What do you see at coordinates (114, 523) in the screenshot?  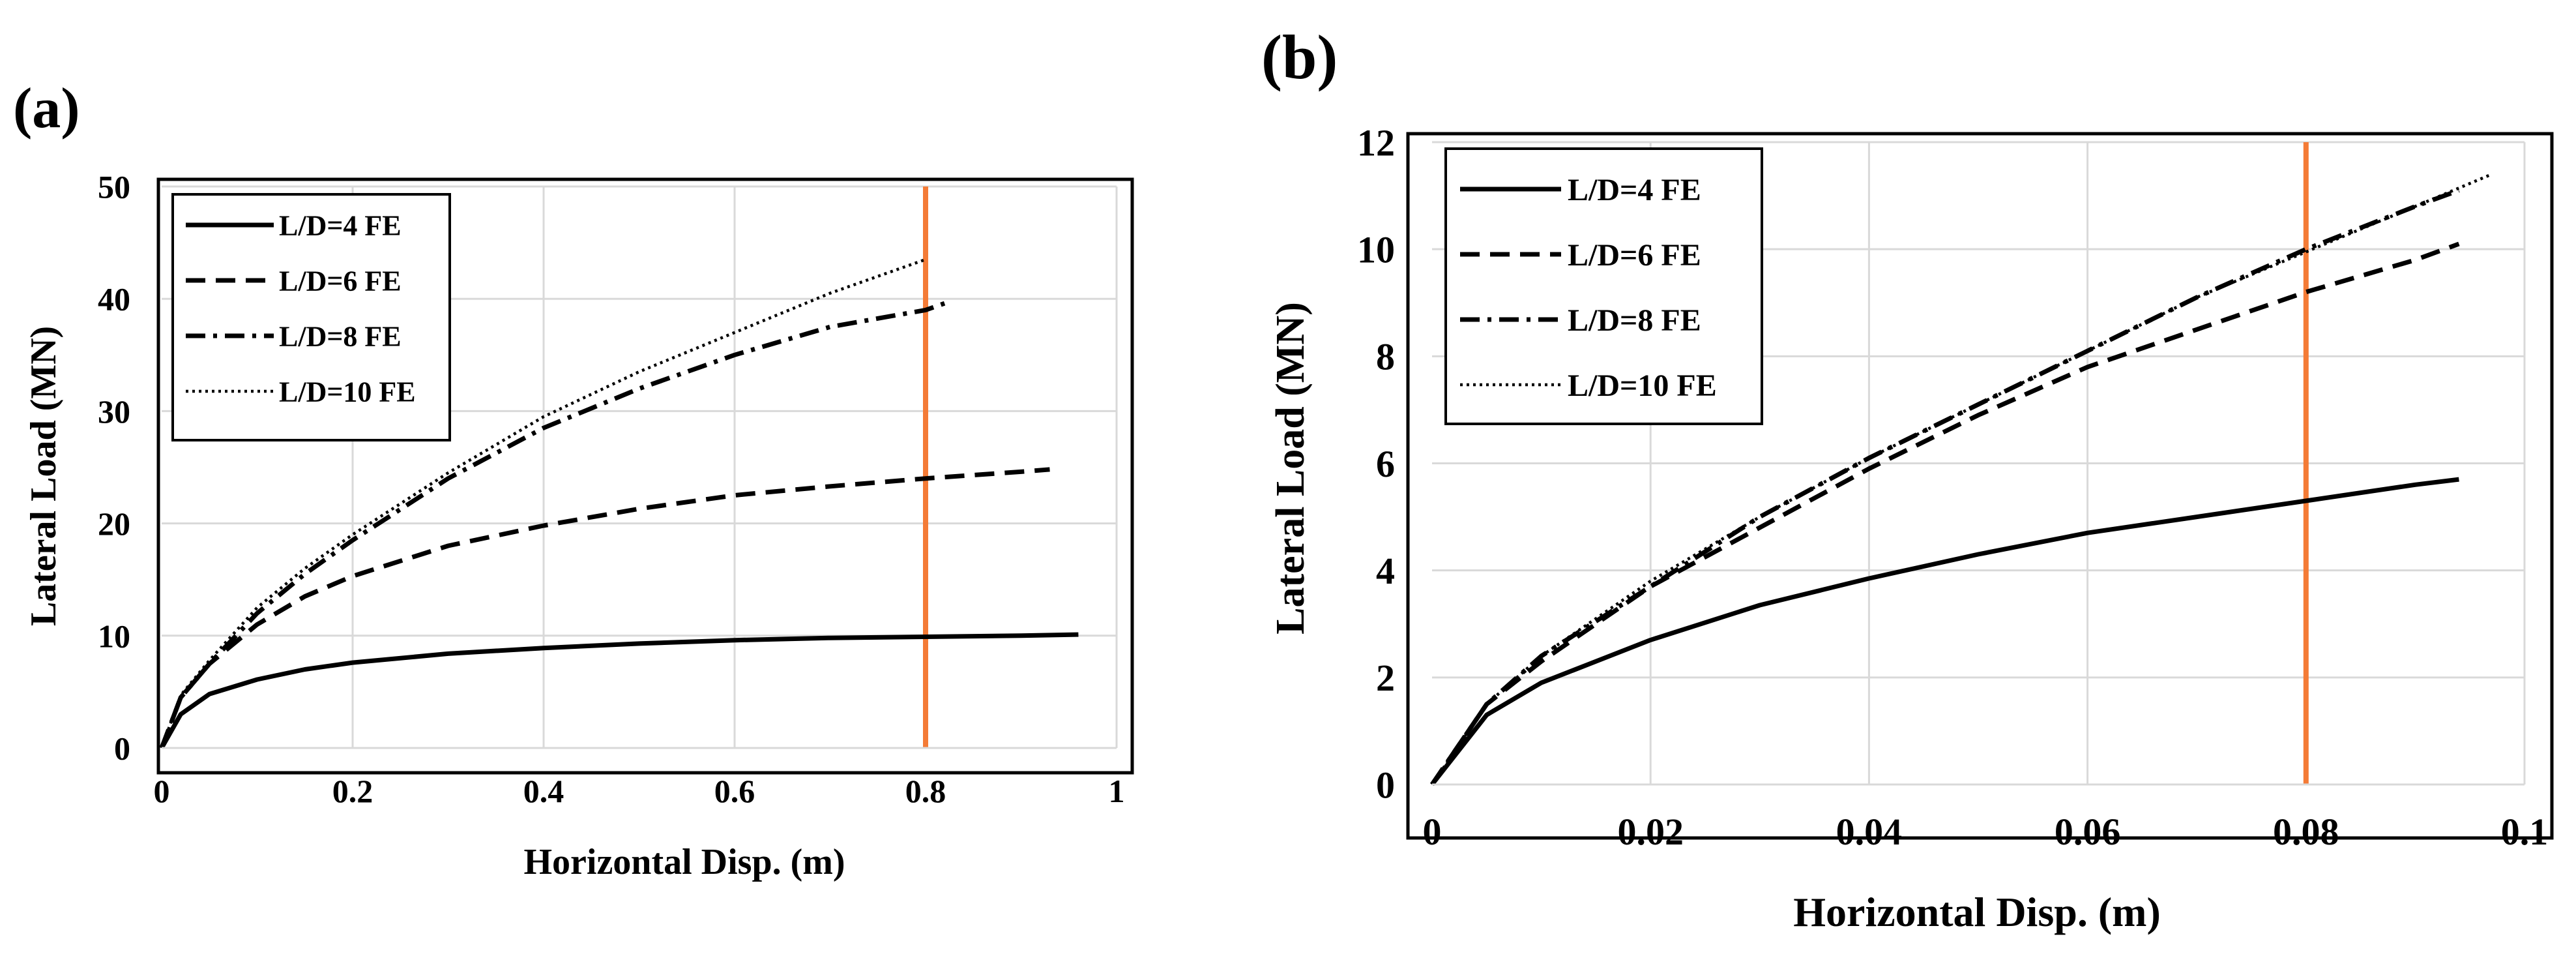 I see `y-tick-label: 20` at bounding box center [114, 523].